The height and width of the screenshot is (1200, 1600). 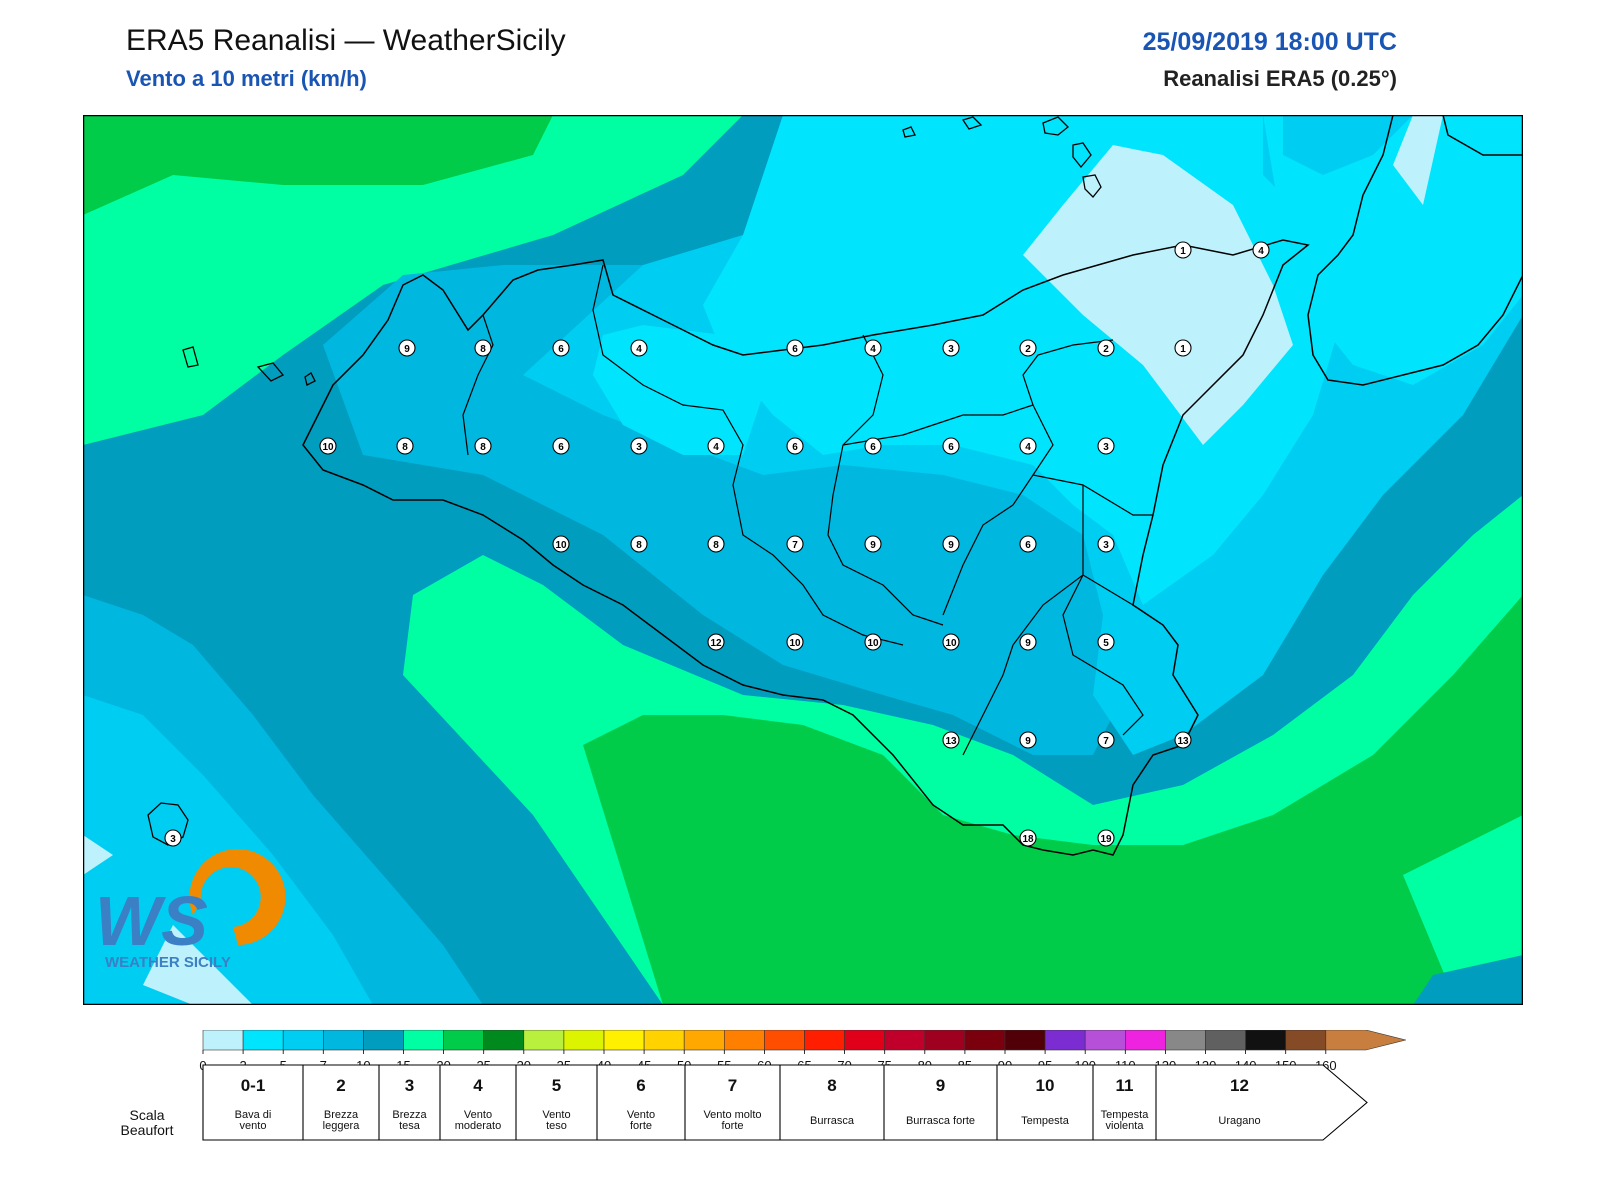 I want to click on beaufort-level-number: 6, so click(x=640, y=1085).